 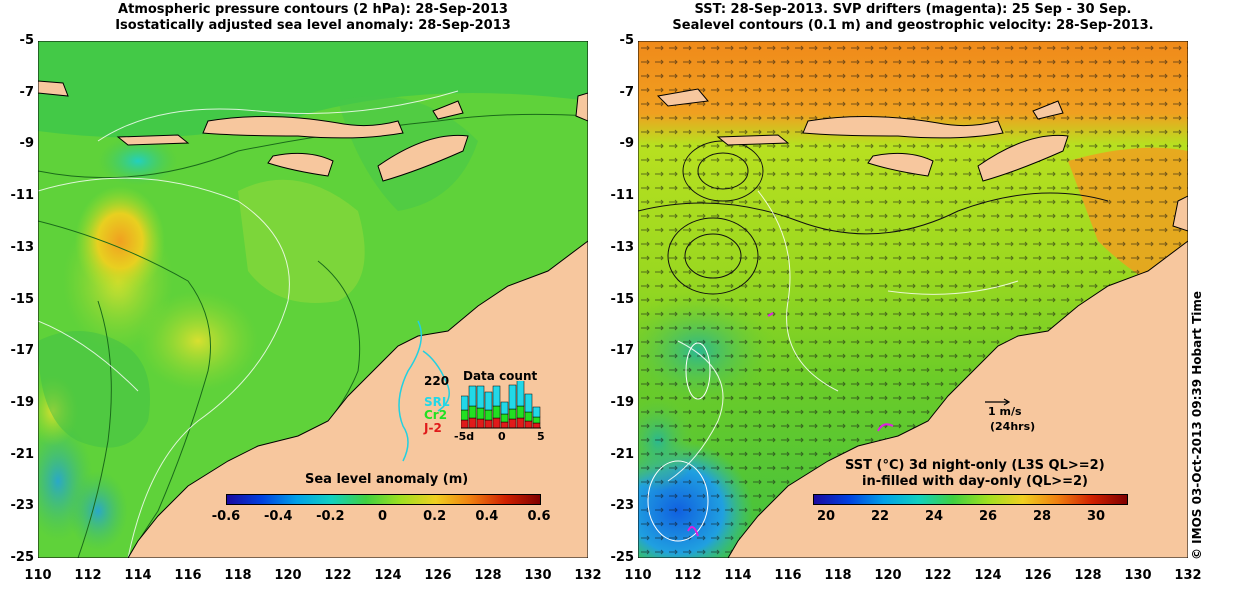 What do you see at coordinates (826, 516) in the screenshot?
I see `colorbar-tick-label: 20` at bounding box center [826, 516].